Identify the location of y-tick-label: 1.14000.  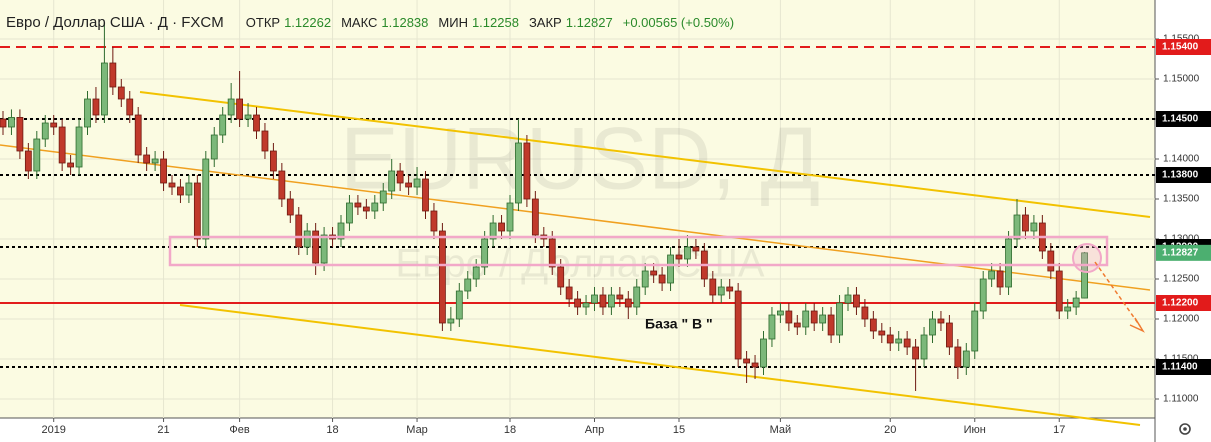
(1181, 159).